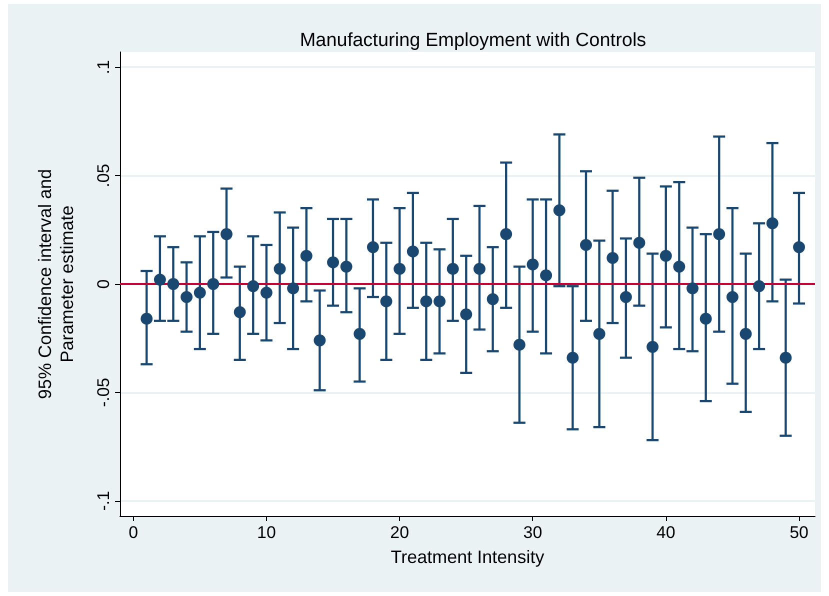  What do you see at coordinates (266, 532) in the screenshot?
I see `x-tick-label: 10` at bounding box center [266, 532].